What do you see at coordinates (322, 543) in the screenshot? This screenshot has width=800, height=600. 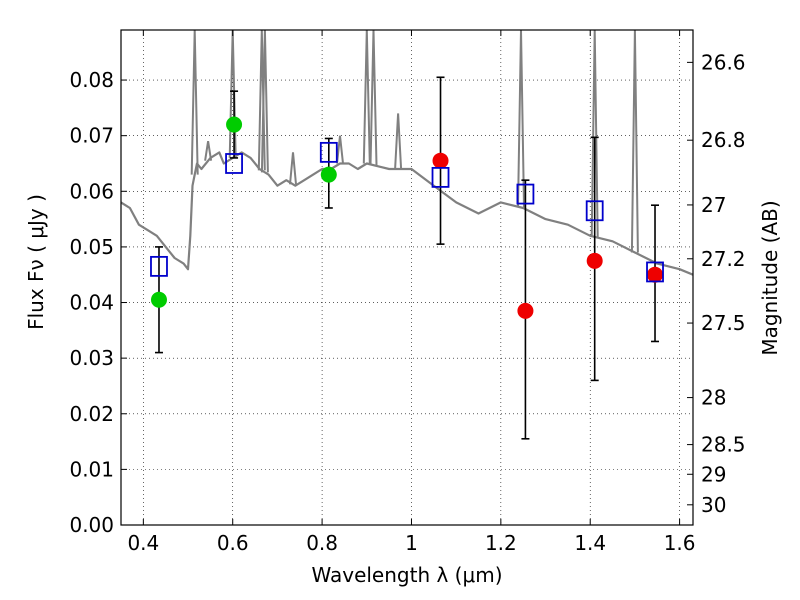 I see `x-tick-label: 0.8` at bounding box center [322, 543].